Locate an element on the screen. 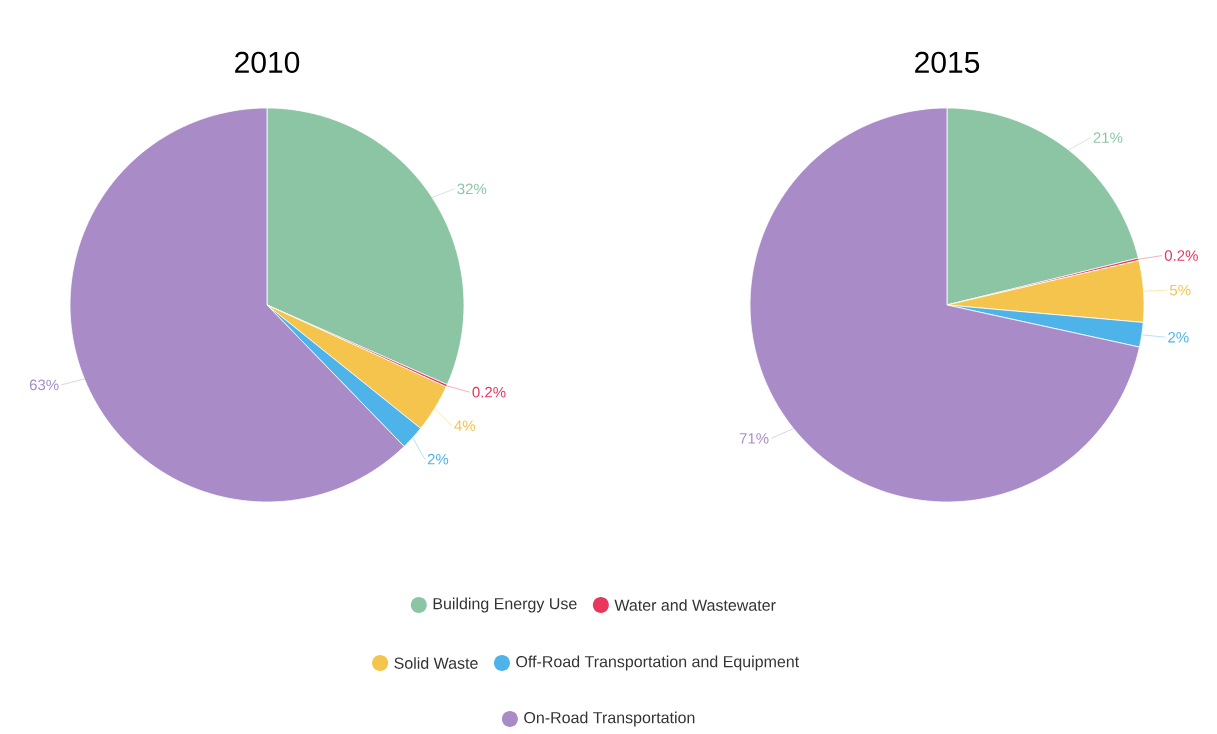  data-label: 4% is located at coordinates (465, 425).